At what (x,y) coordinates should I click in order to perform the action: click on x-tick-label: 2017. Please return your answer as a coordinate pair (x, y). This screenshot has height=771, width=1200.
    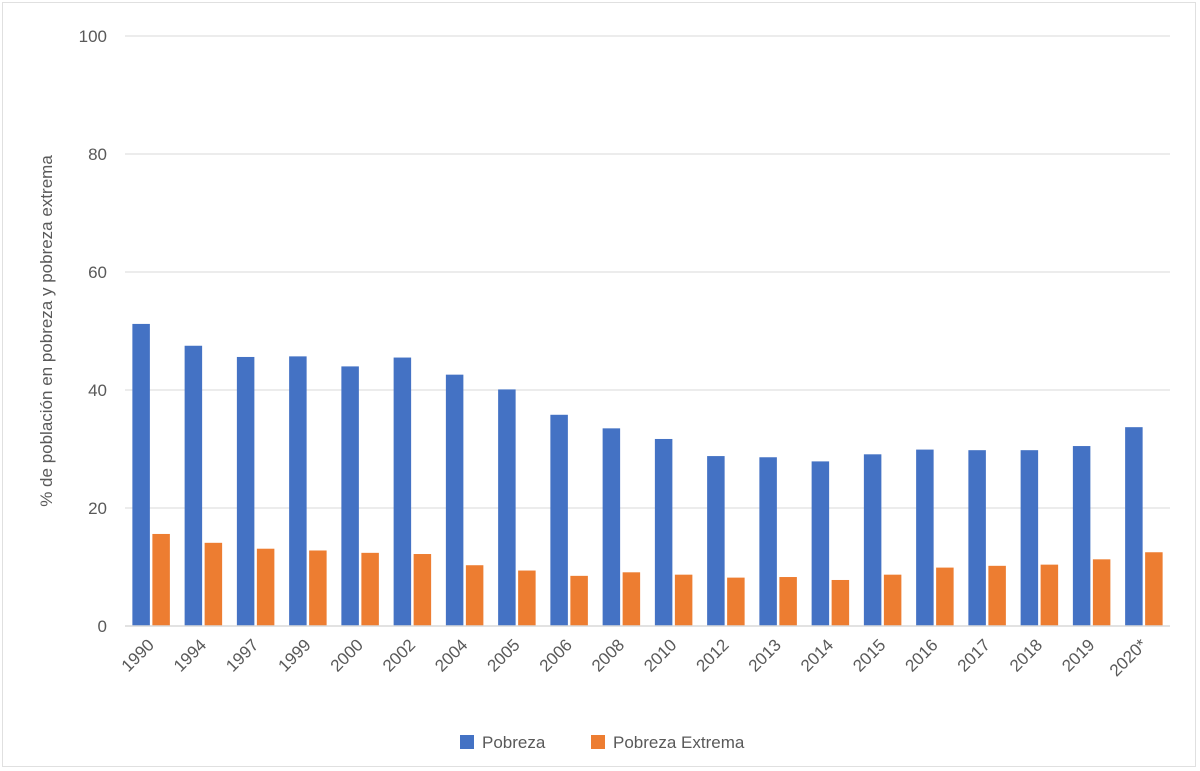
    Looking at the image, I should click on (974, 655).